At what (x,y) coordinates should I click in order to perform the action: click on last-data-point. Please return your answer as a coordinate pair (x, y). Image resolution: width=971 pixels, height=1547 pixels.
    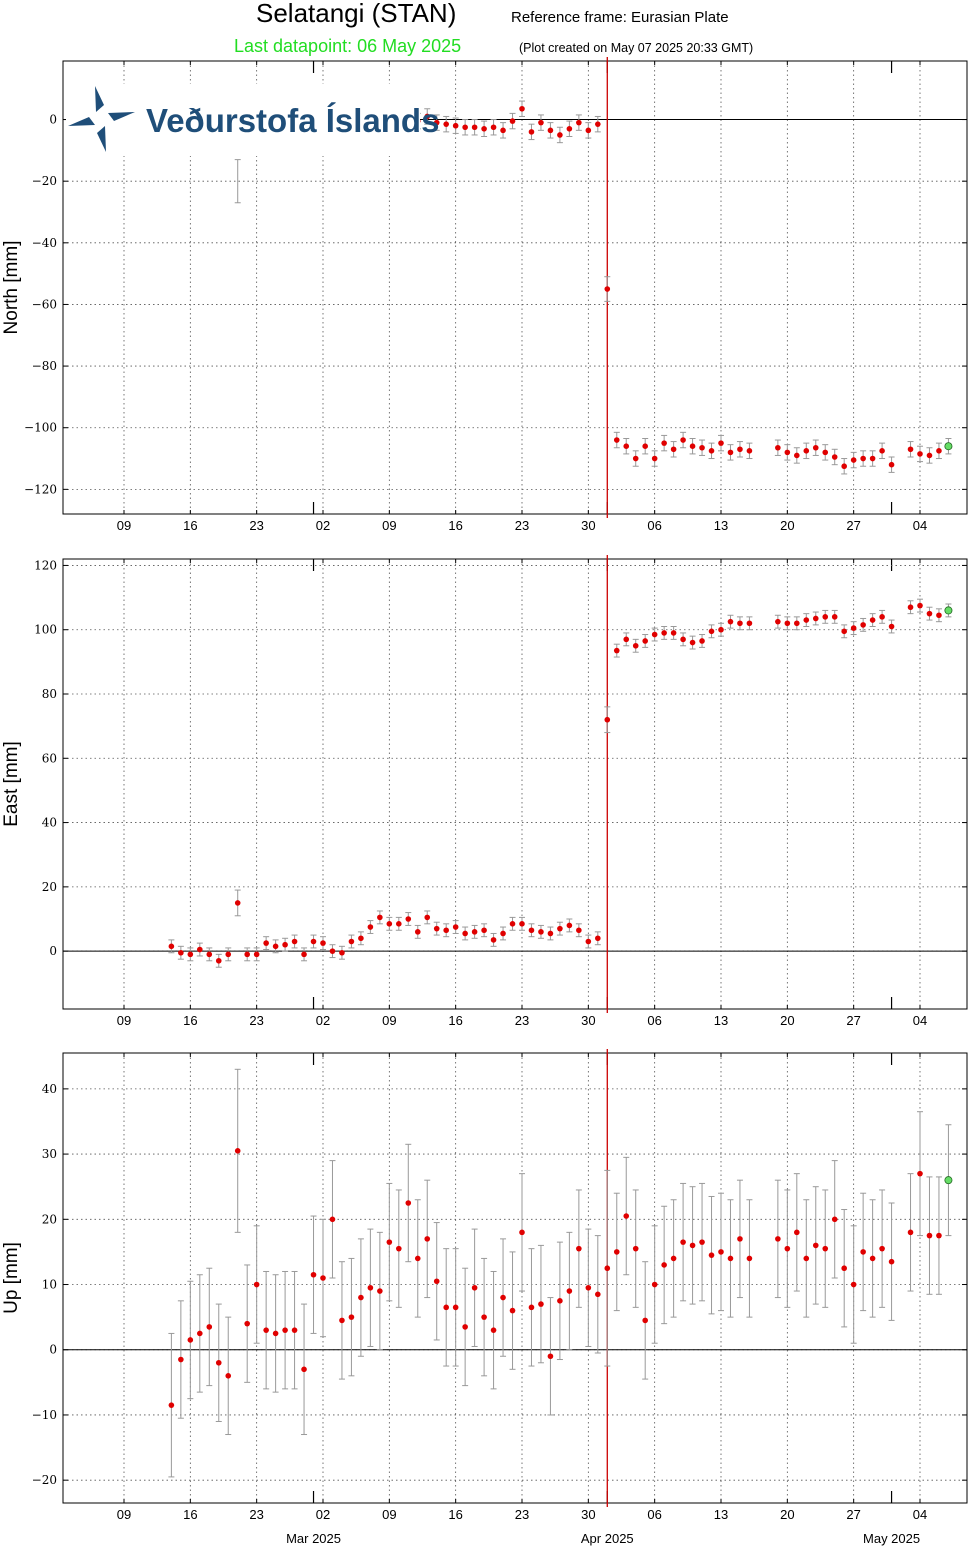
    Looking at the image, I should click on (948, 610).